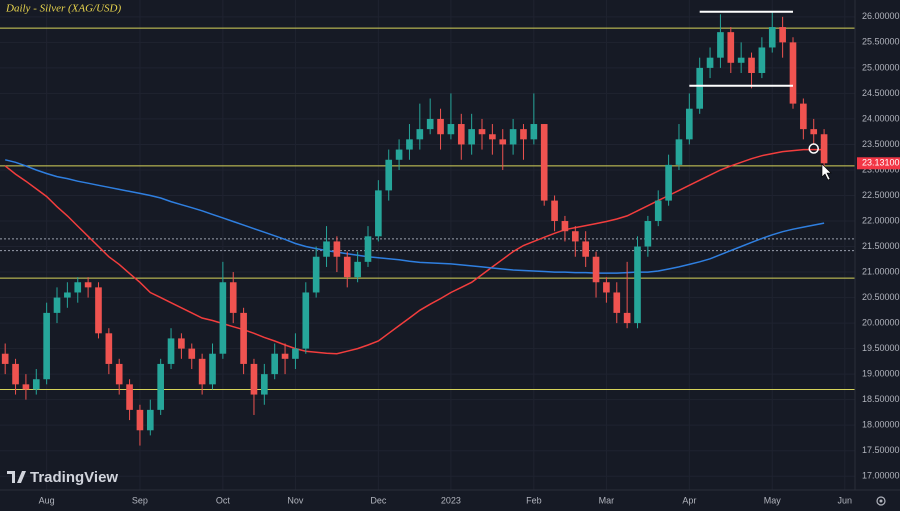 Image resolution: width=900 pixels, height=511 pixels. What do you see at coordinates (881, 67) in the screenshot?
I see `y-tick-label: 25.00000` at bounding box center [881, 67].